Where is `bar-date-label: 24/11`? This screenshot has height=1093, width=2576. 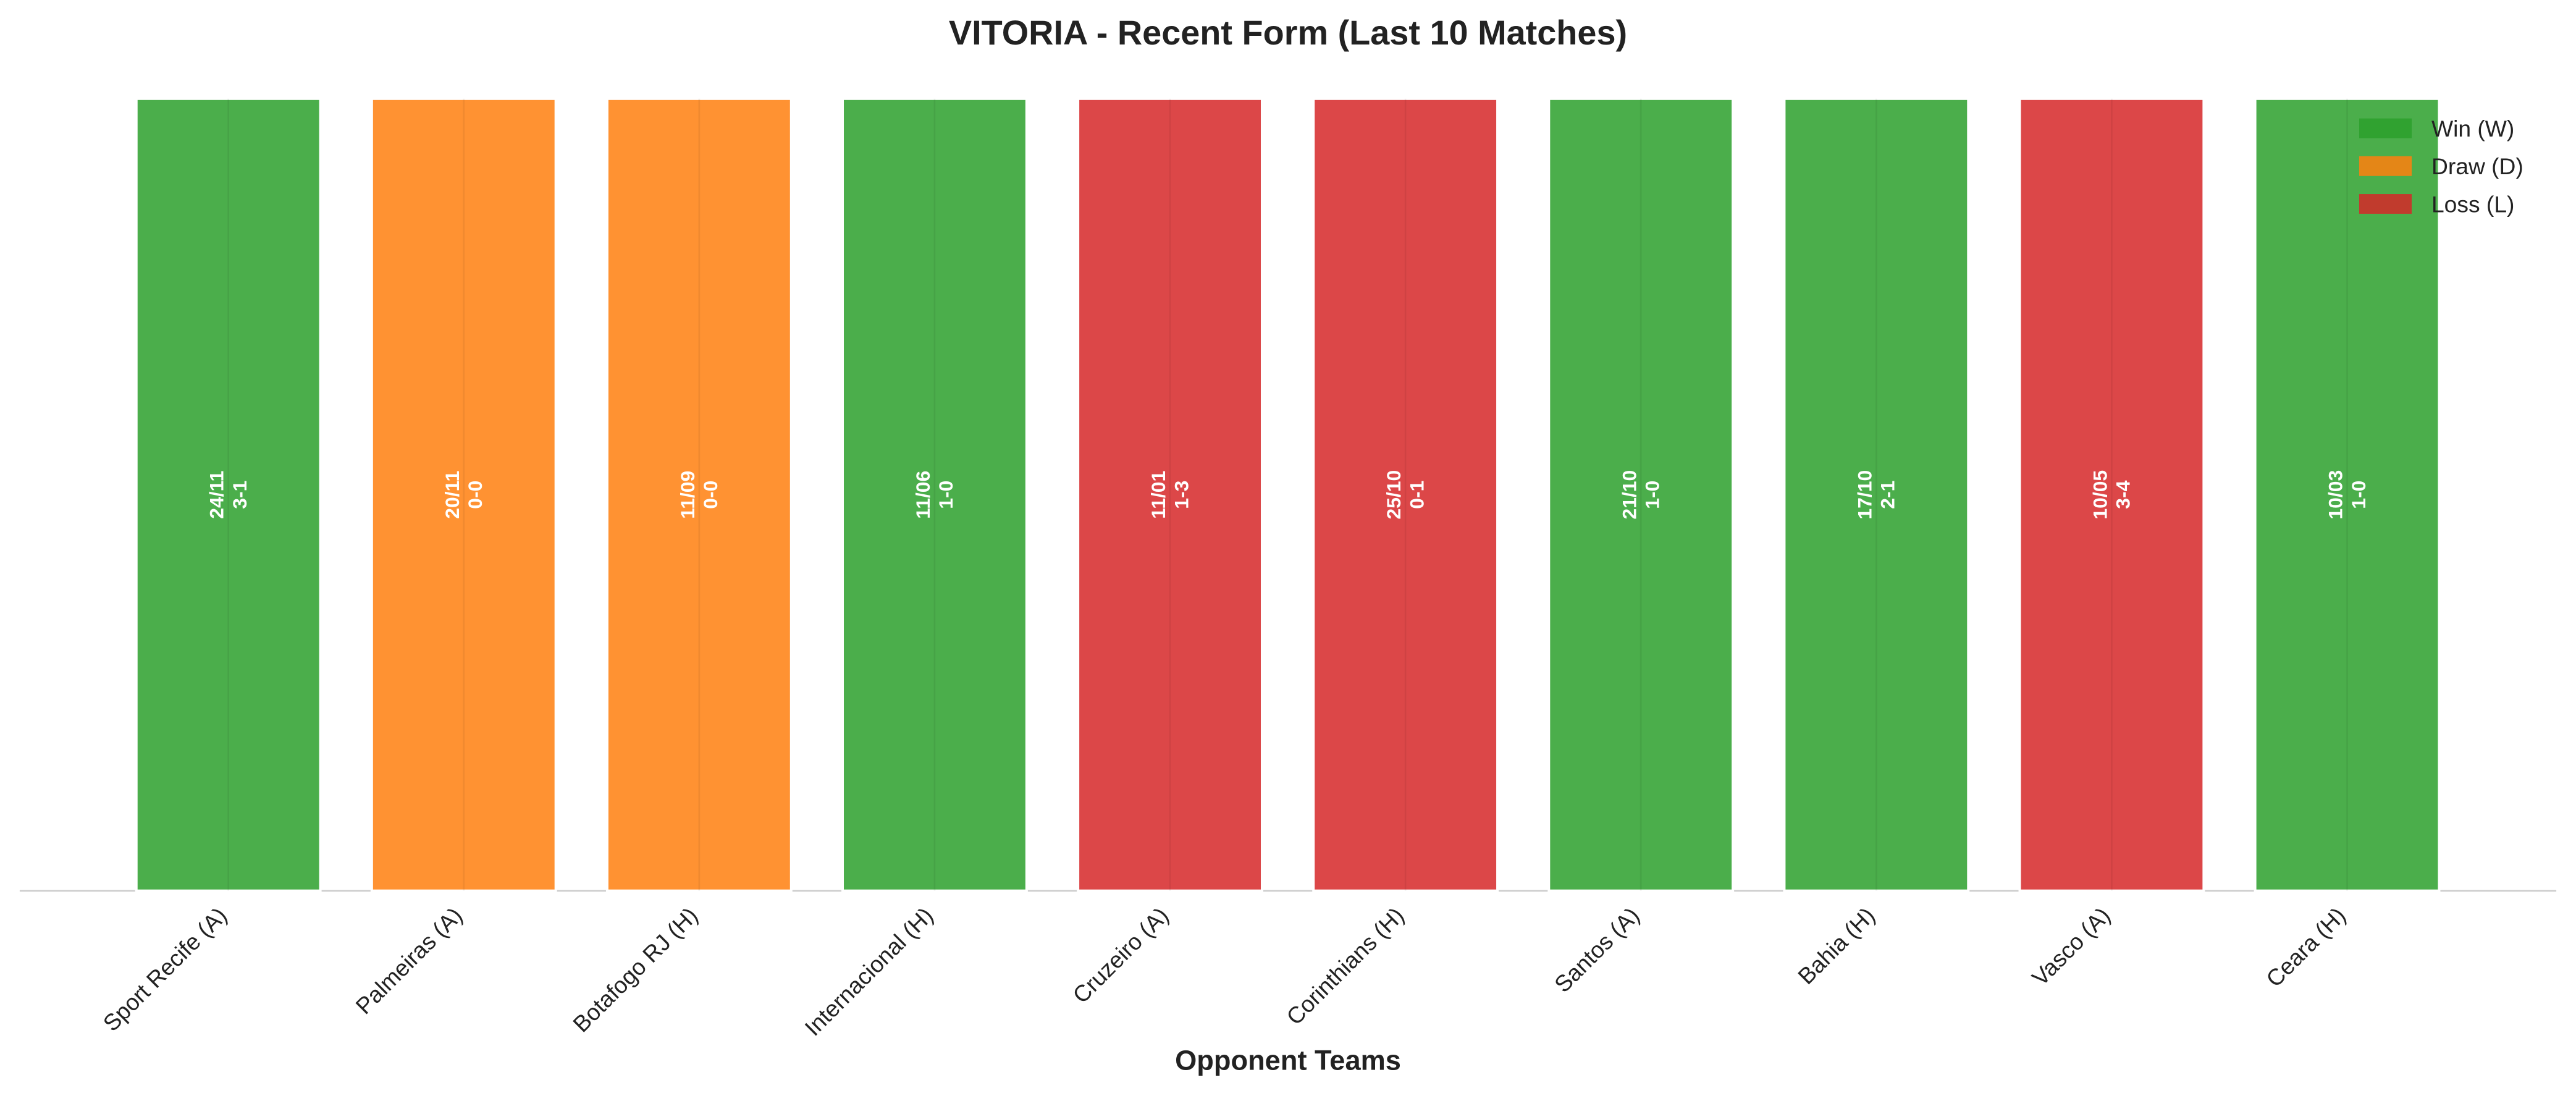 bar-date-label: 24/11 is located at coordinates (217, 495).